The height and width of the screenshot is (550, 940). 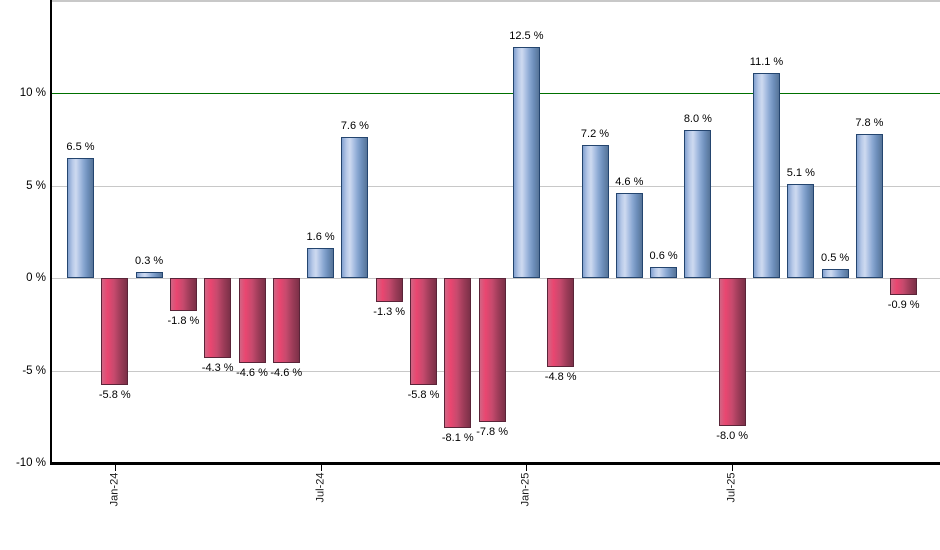 I want to click on bar-value-label-13: 12.5 %, so click(x=526, y=35).